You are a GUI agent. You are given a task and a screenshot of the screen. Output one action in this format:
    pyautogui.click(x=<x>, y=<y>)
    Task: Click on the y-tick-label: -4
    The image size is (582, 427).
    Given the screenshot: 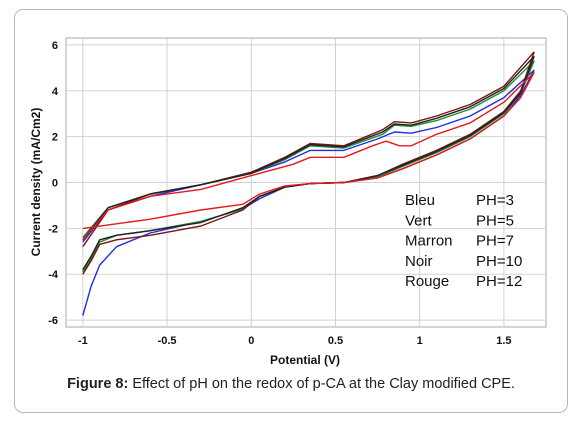 What is the action you would take?
    pyautogui.click(x=53, y=275)
    